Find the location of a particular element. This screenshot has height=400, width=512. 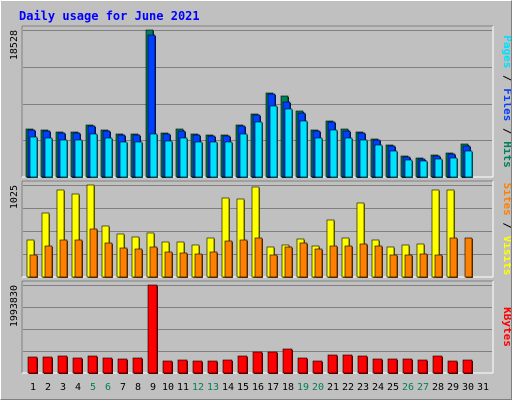

x-tick-label-day-2: 2 is located at coordinates (48, 387).